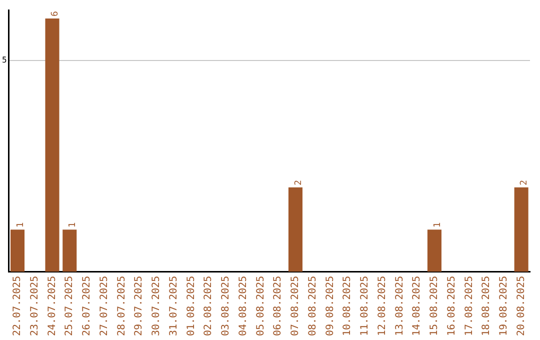  I want to click on x-tick-label: 04.08.2025, so click(243, 306).